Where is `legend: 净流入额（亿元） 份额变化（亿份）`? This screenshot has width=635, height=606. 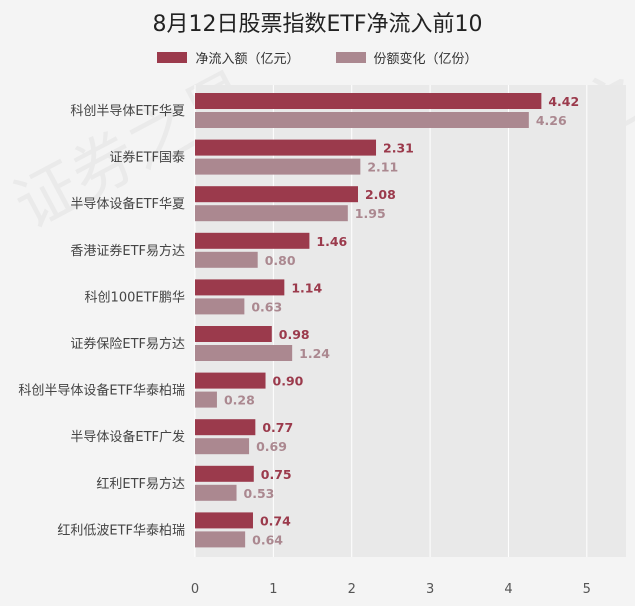 legend: 净流入额（亿元） 份额变化（亿份） is located at coordinates (317, 57).